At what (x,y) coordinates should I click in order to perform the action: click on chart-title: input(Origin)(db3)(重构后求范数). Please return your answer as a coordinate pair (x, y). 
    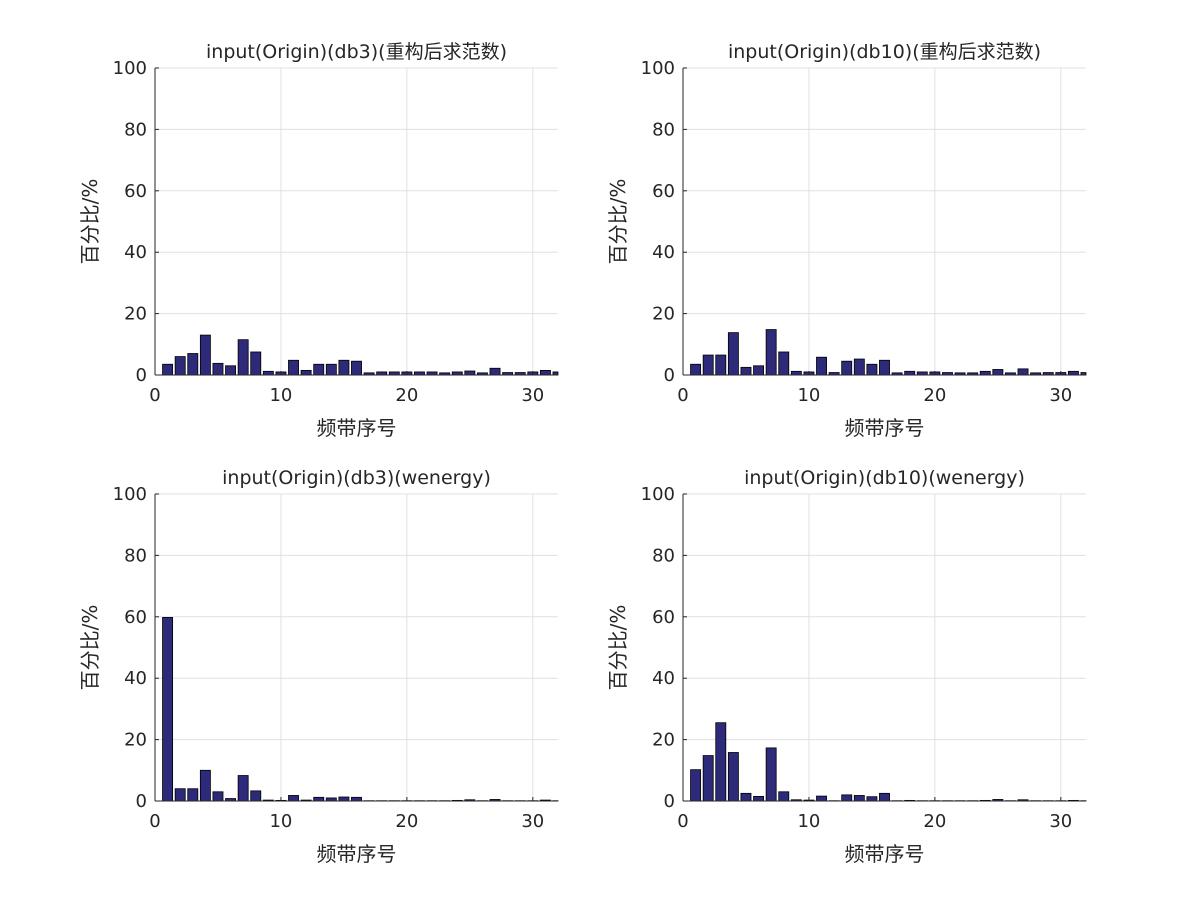
    Looking at the image, I should click on (356, 52).